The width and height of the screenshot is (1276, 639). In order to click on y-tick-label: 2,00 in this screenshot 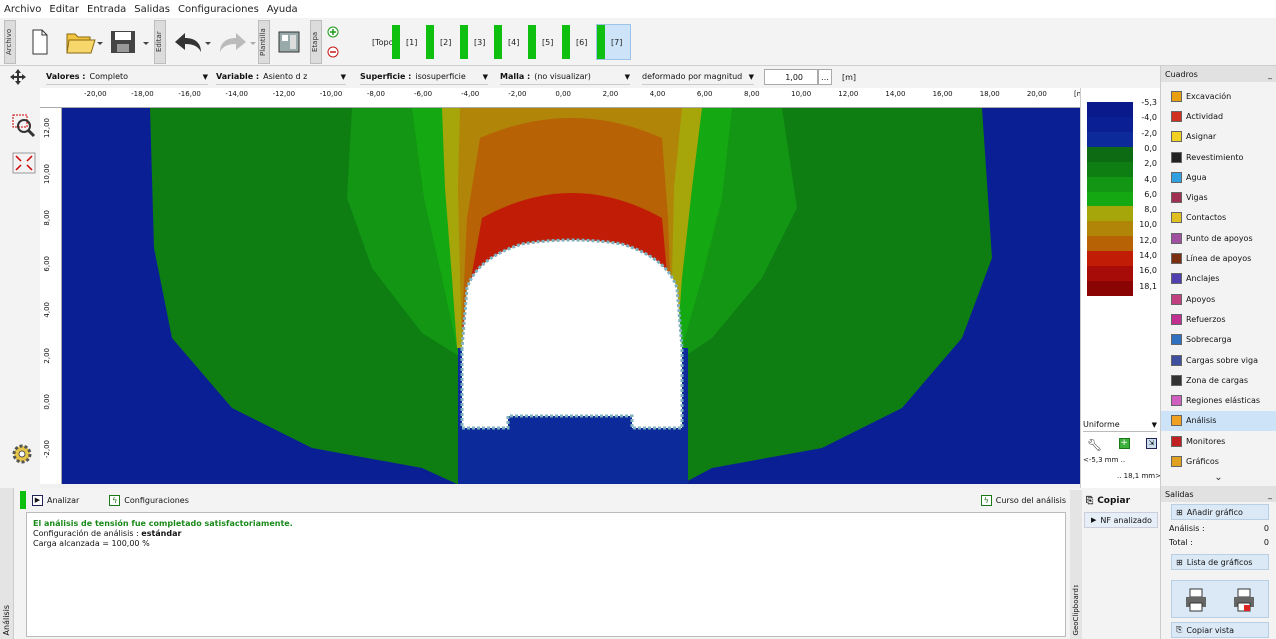, I will do `click(47, 356)`.